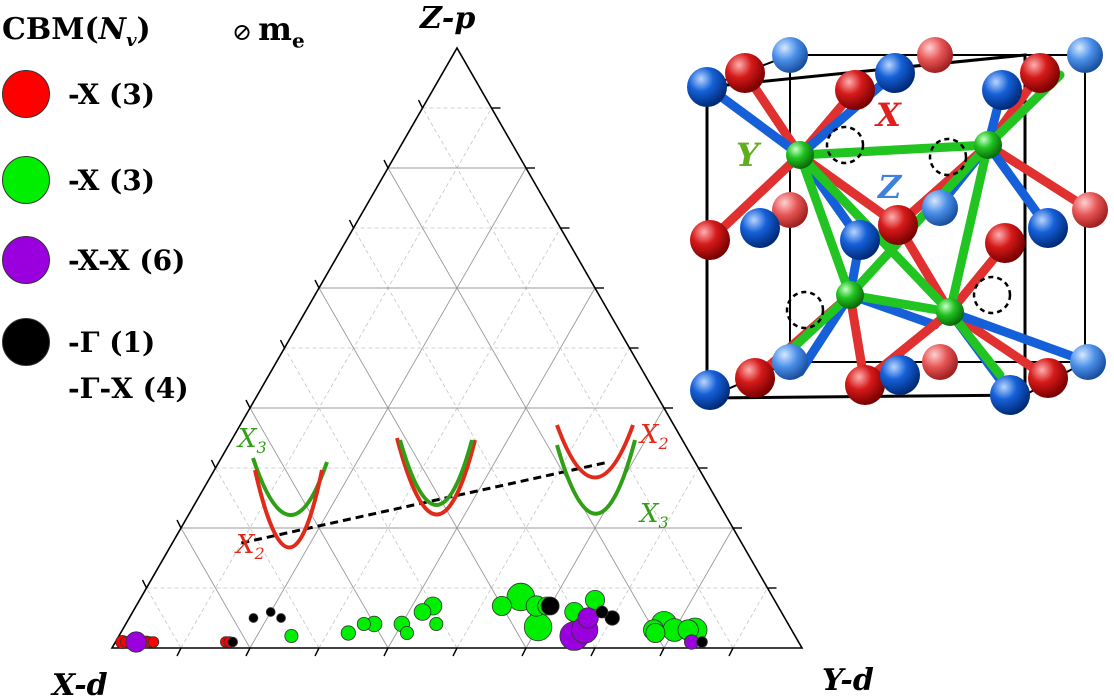  Describe the element at coordinates (79, 684) in the screenshot. I see `axis-label-left: X-d` at that location.